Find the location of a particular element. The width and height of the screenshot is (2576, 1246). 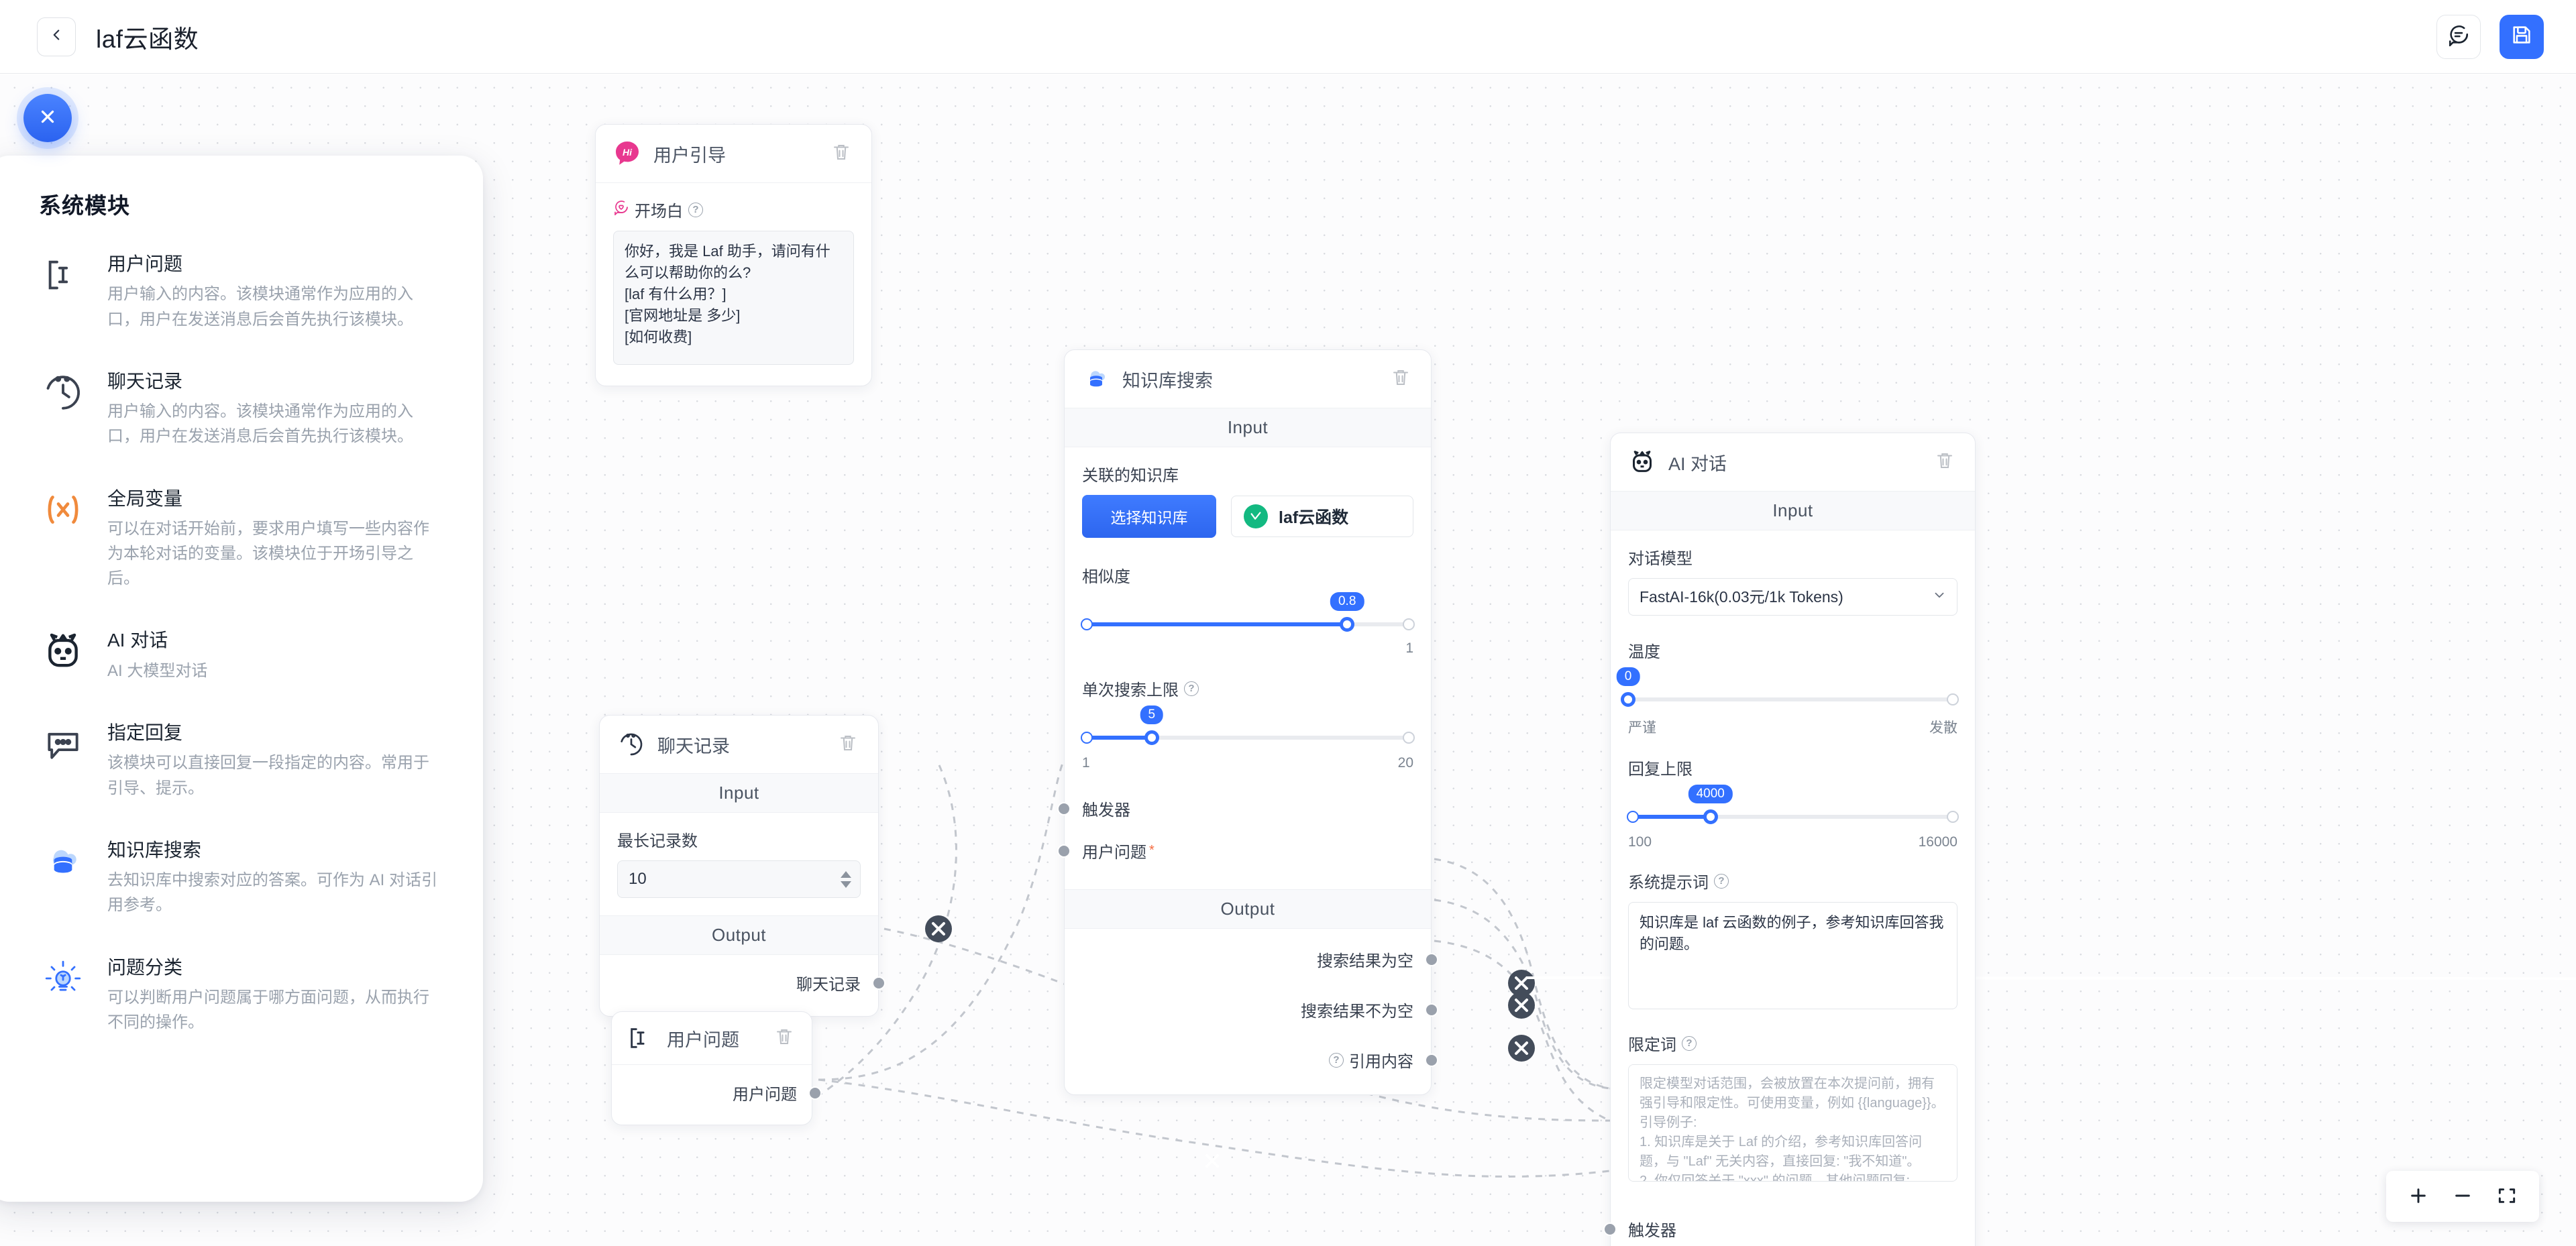

slider-max-label: 1 is located at coordinates (1409, 648).